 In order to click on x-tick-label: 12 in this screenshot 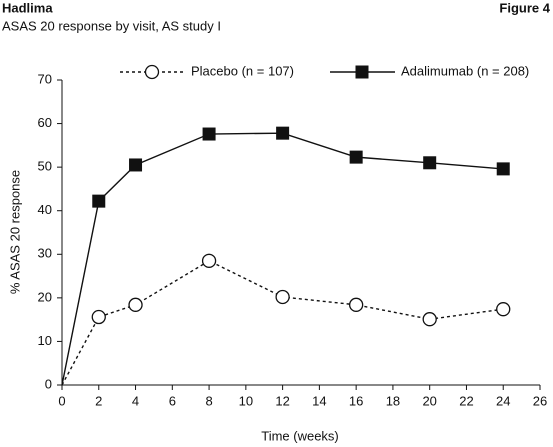, I will do `click(282, 400)`.